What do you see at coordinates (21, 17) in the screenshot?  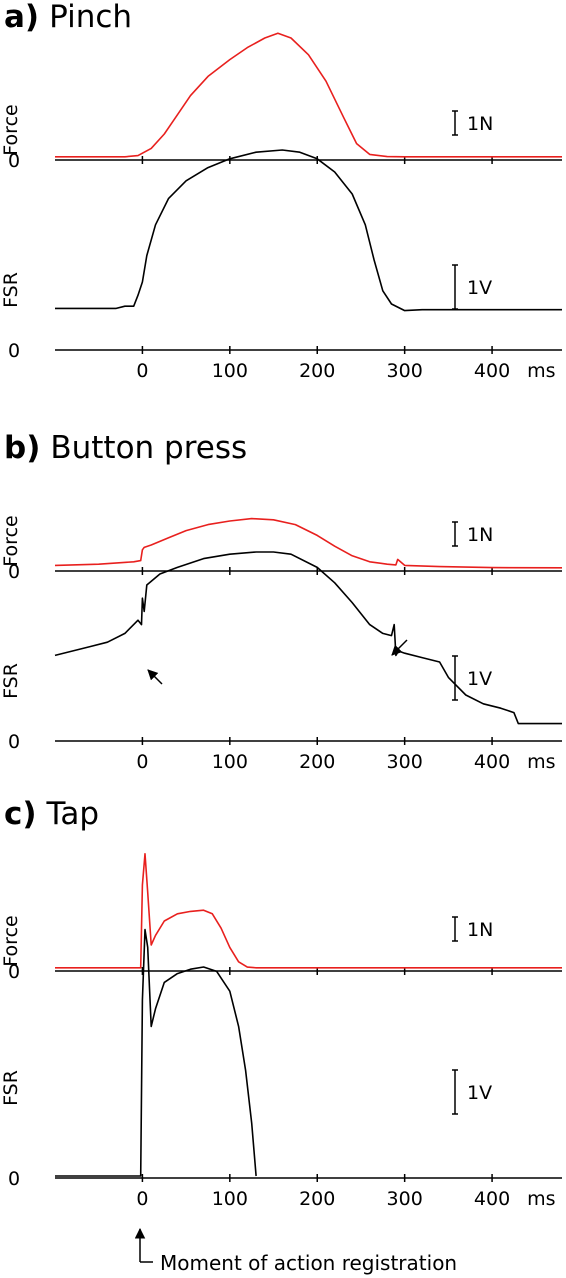 I see `panel-letter: a)` at bounding box center [21, 17].